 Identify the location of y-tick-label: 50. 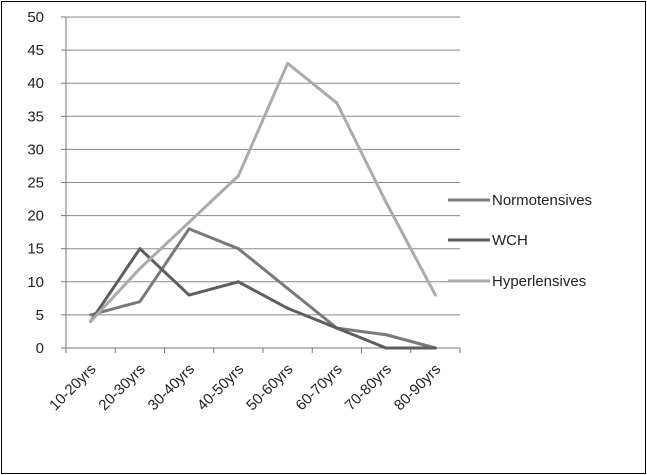
(35, 17).